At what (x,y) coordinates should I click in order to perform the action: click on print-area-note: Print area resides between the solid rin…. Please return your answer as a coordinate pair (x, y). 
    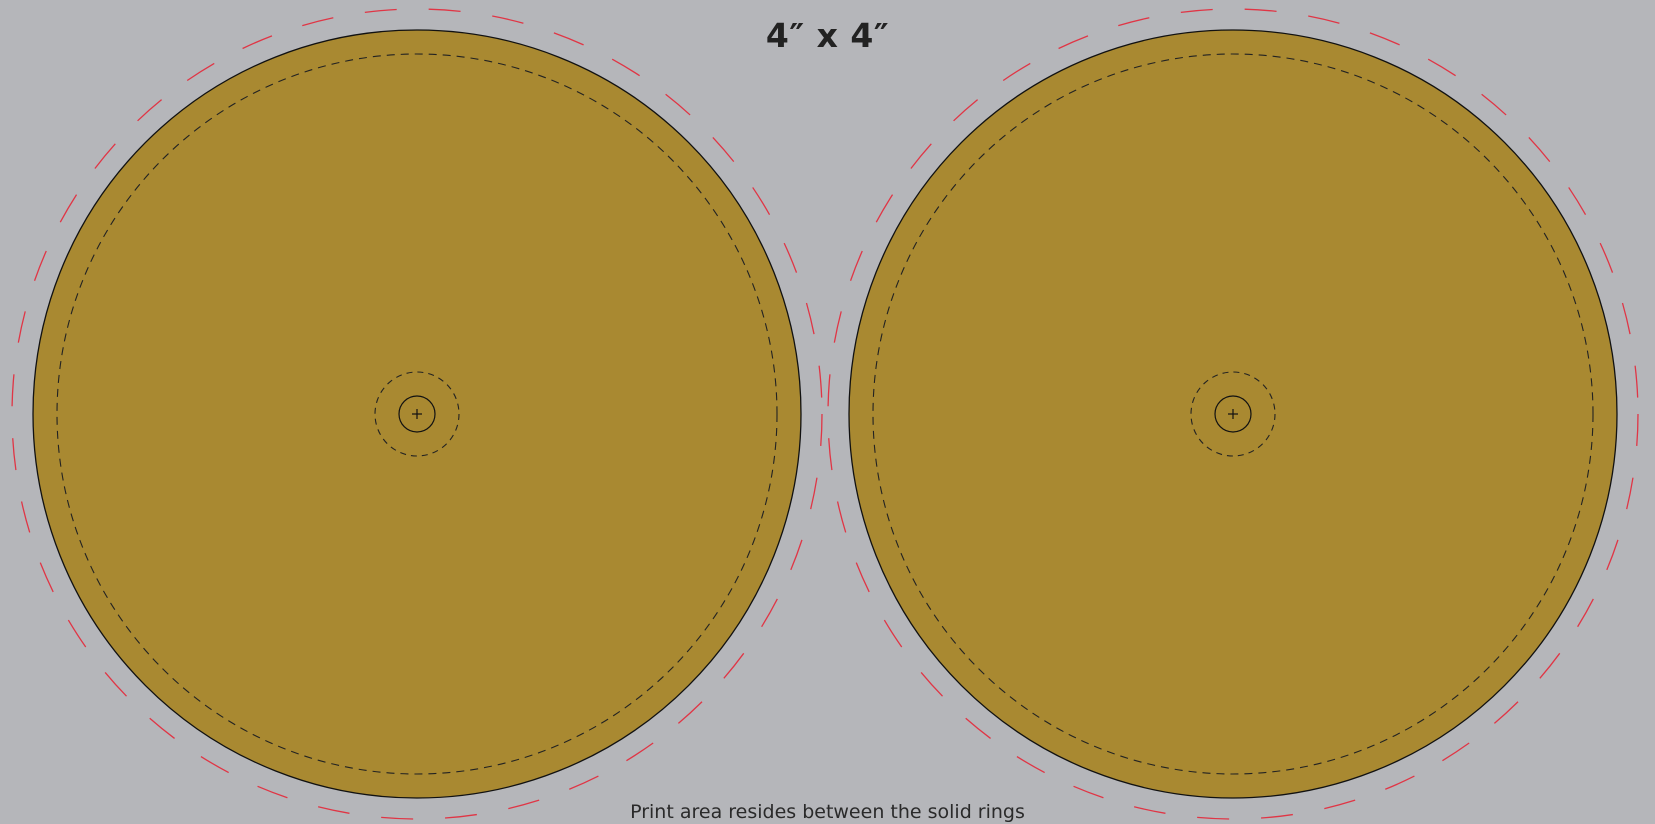
    Looking at the image, I should click on (827, 812).